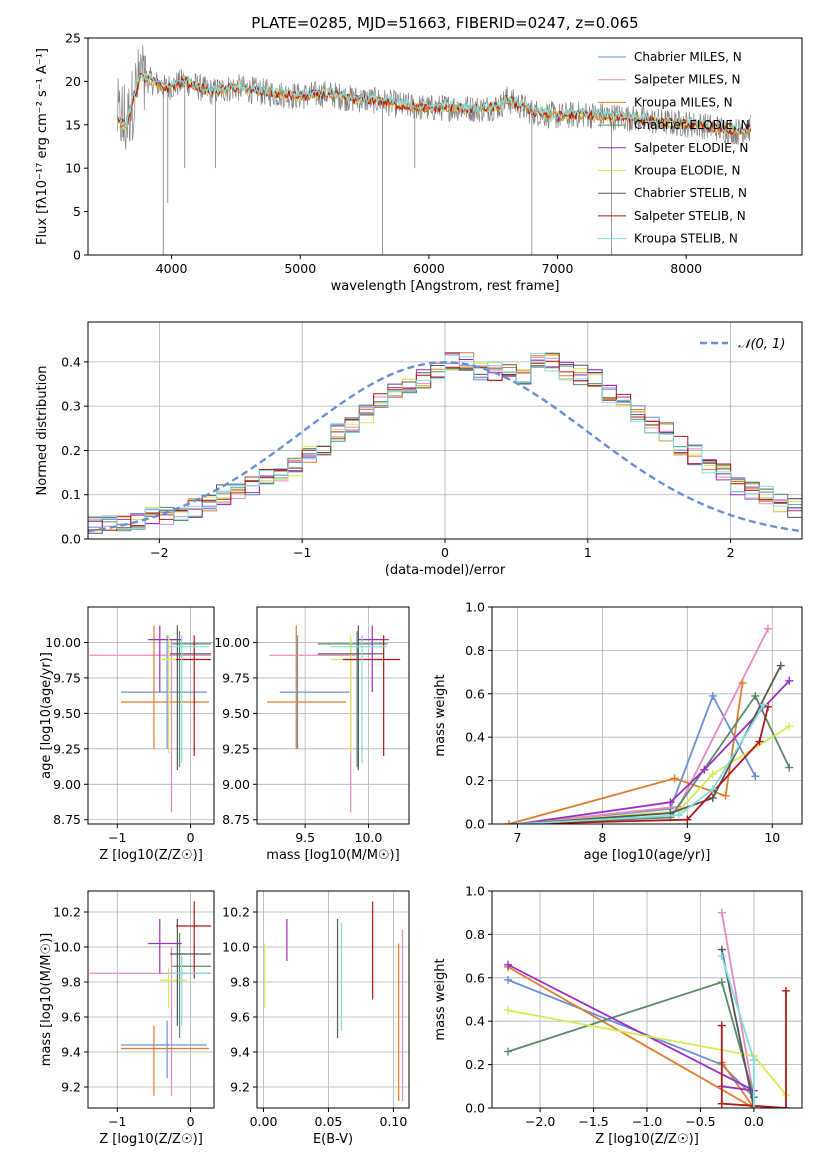 The image size is (819, 1170). What do you see at coordinates (691, 148) in the screenshot?
I see `legend-label: Salpeter ELODIE, N` at bounding box center [691, 148].